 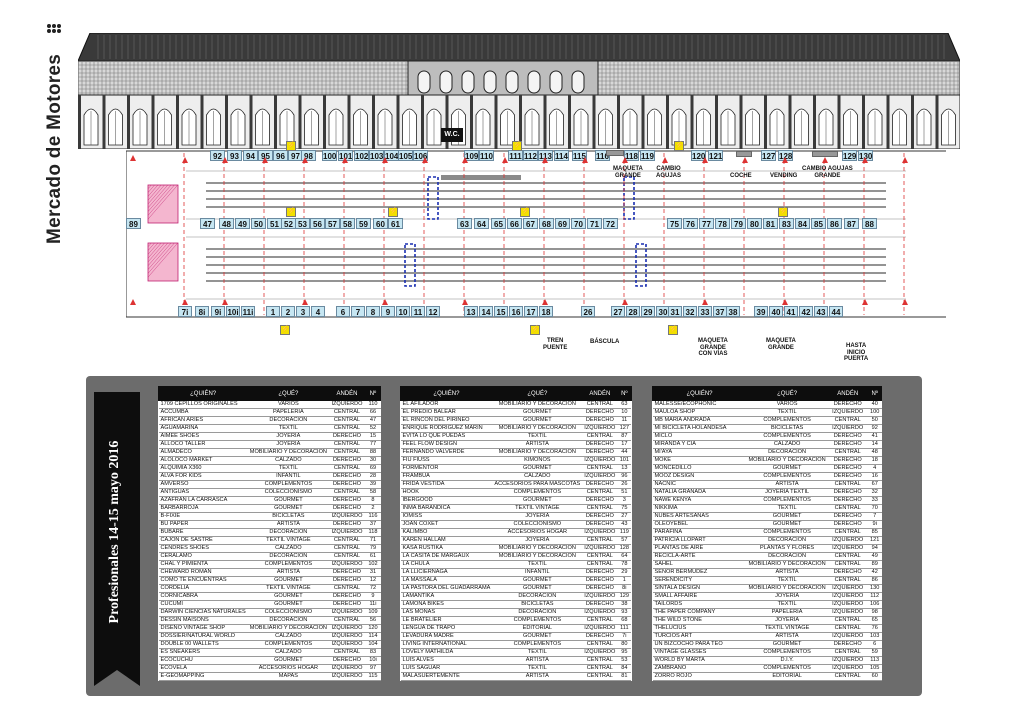 I want to click on vendor-row: E-GEOMAPPING MAPAS IZQUIERDO 115, so click(x=269, y=676).